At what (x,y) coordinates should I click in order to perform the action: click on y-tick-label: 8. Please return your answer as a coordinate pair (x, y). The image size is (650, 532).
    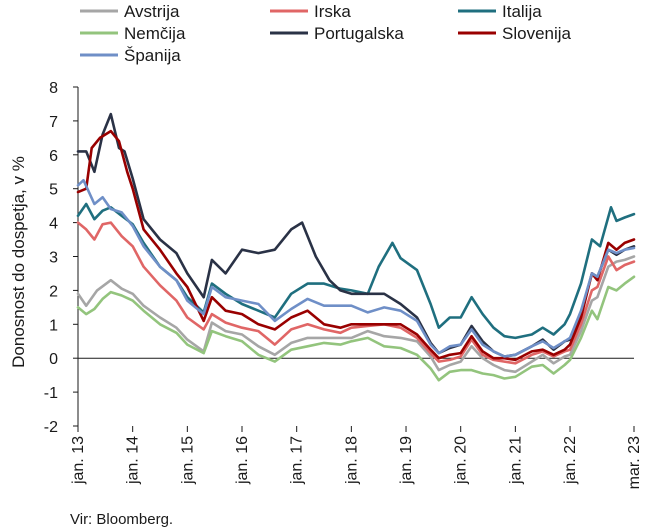
    Looking at the image, I should click on (53, 88).